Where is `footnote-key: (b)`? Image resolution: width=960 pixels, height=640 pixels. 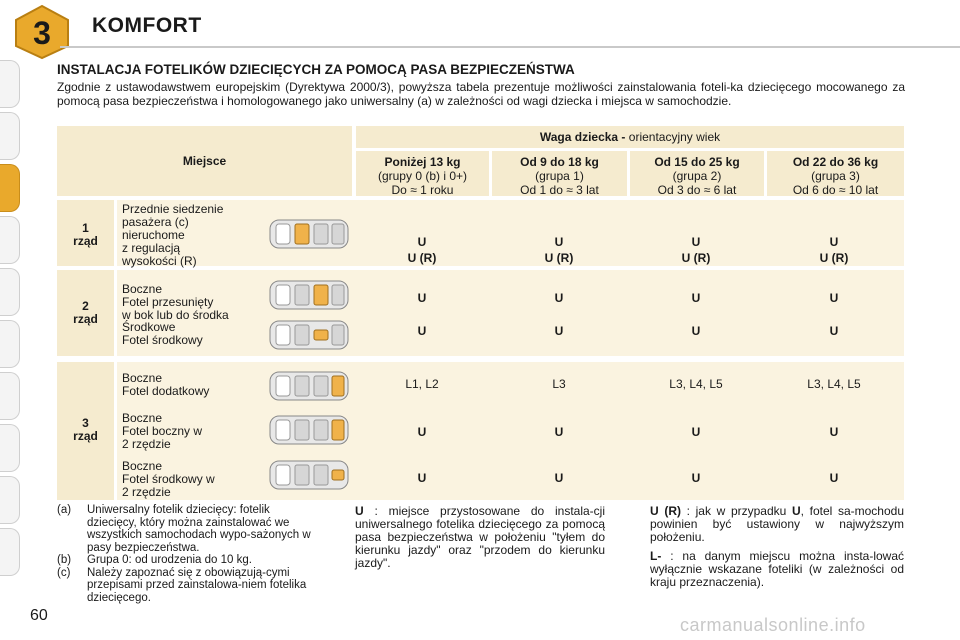 footnote-key: (b) is located at coordinates (64, 560).